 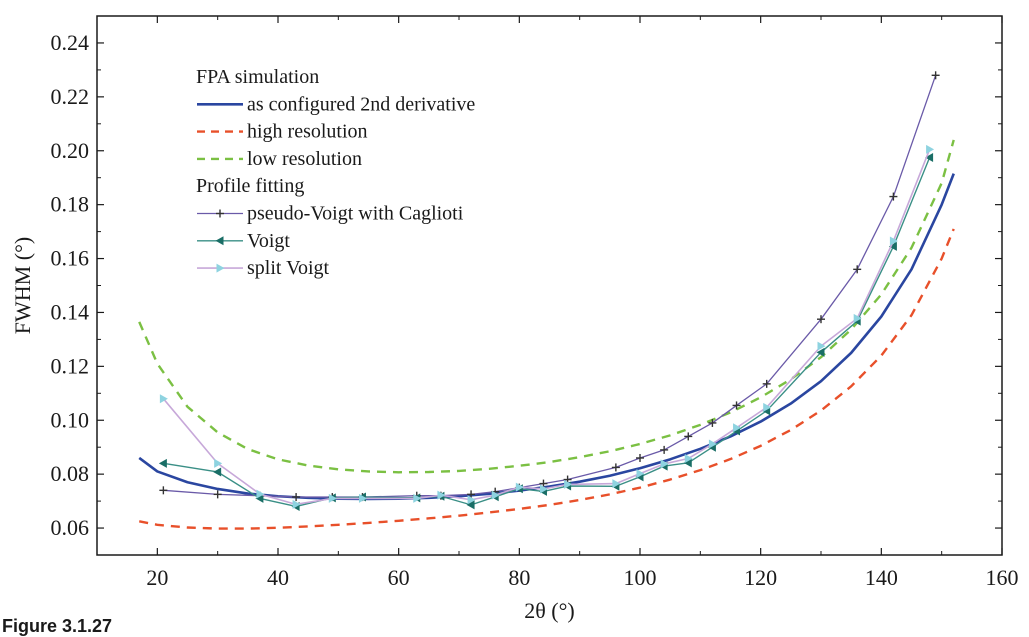 What do you see at coordinates (70, 473) in the screenshot?
I see `y-tick-label: 0.08` at bounding box center [70, 473].